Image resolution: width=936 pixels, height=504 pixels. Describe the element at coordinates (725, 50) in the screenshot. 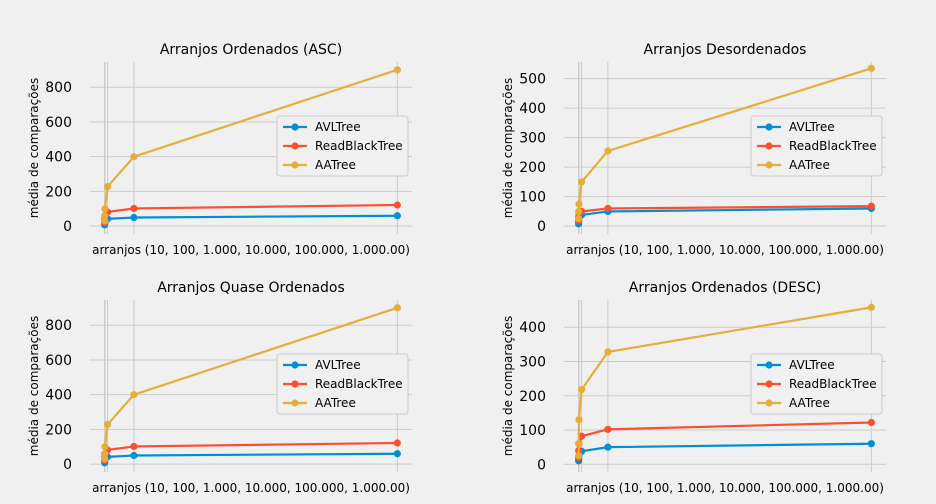

I see `chart-title: Arranjos Desordenados` at that location.